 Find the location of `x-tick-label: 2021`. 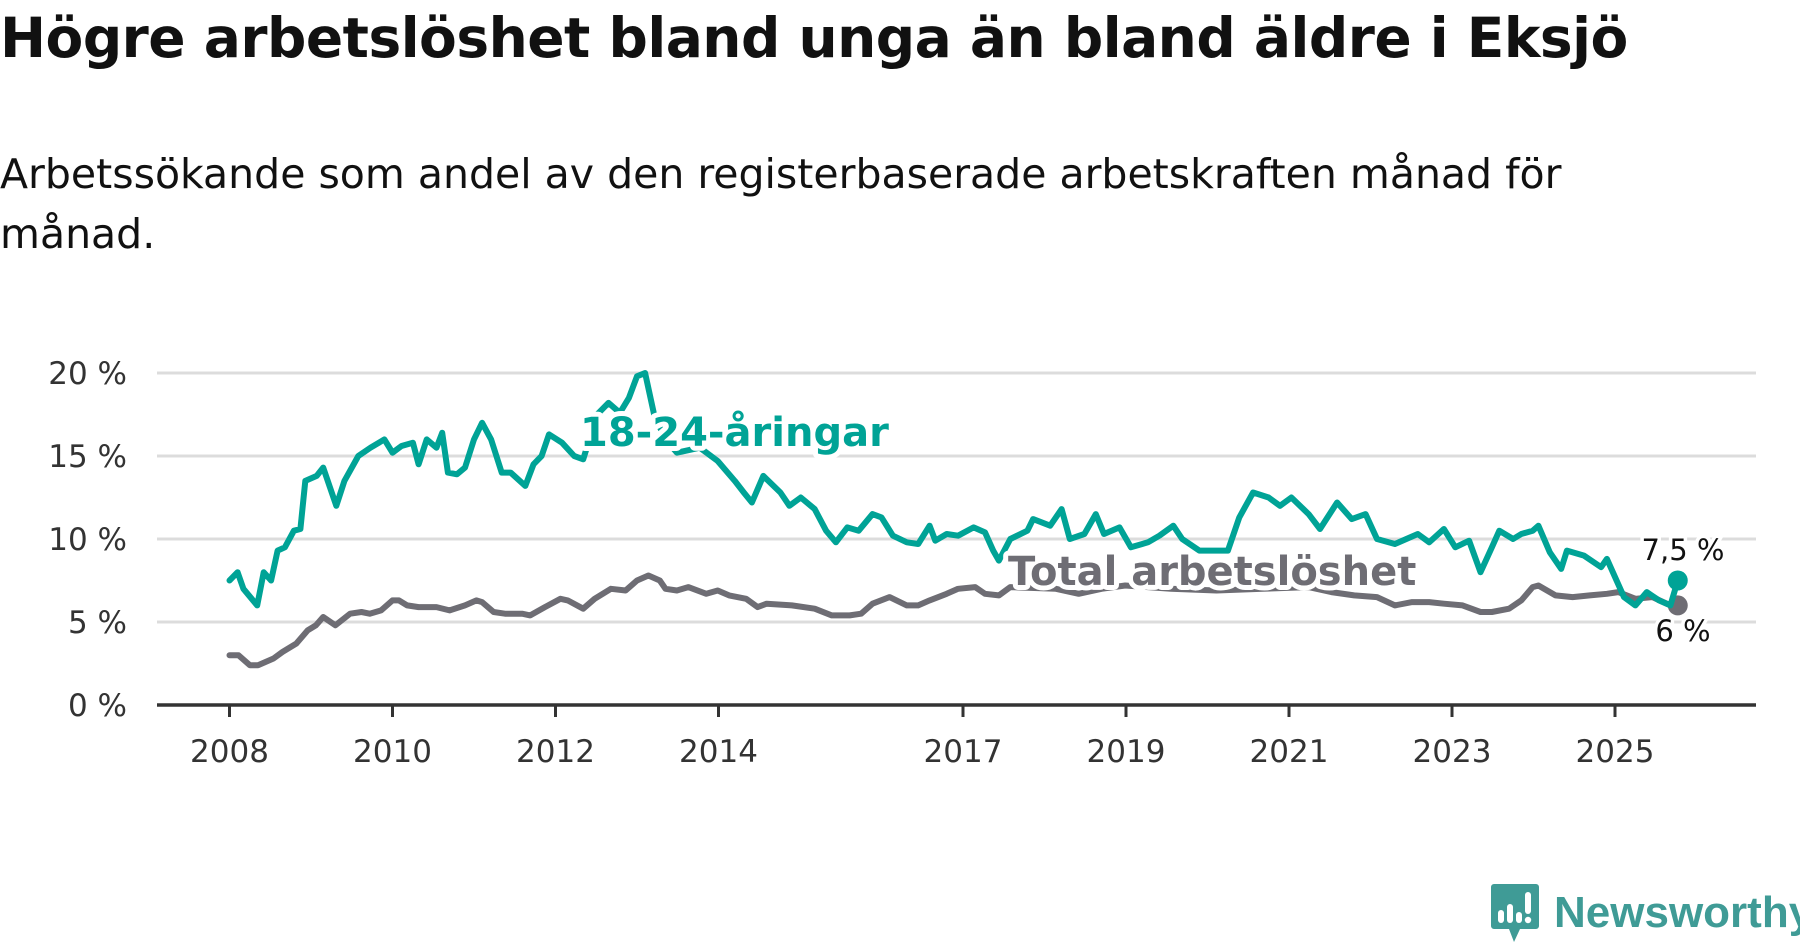

x-tick-label: 2021 is located at coordinates (1289, 752).